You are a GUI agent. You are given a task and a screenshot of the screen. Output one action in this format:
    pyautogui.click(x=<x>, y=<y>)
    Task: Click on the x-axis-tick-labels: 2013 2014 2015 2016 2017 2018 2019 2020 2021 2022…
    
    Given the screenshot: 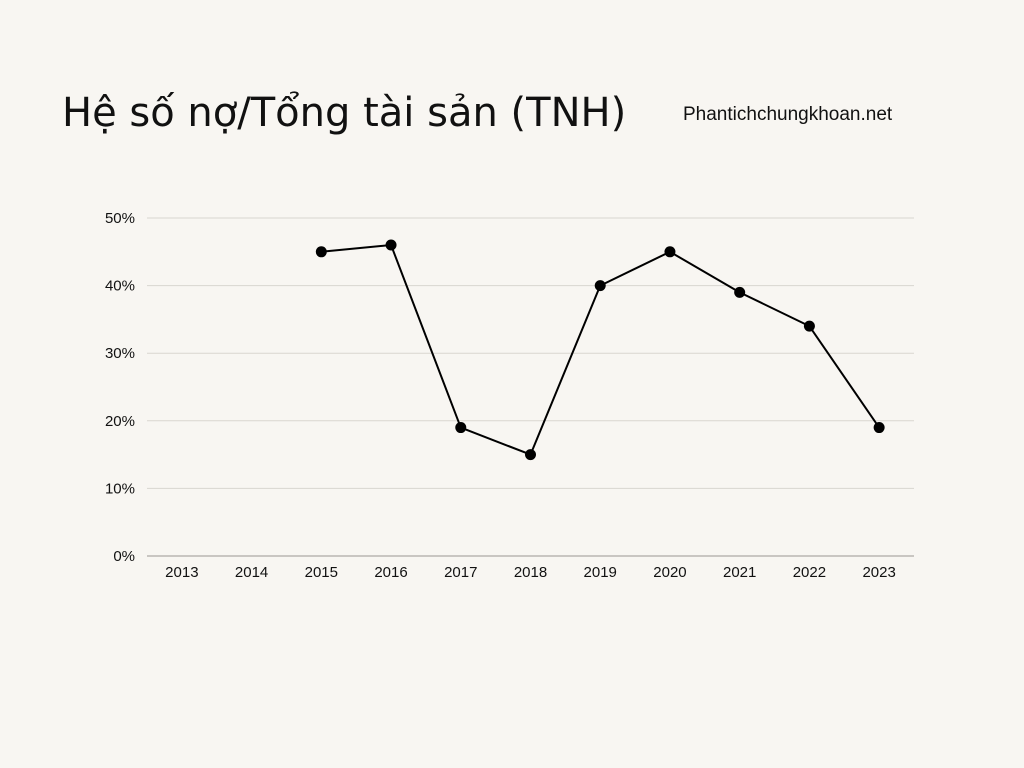 What is the action you would take?
    pyautogui.click(x=530, y=572)
    